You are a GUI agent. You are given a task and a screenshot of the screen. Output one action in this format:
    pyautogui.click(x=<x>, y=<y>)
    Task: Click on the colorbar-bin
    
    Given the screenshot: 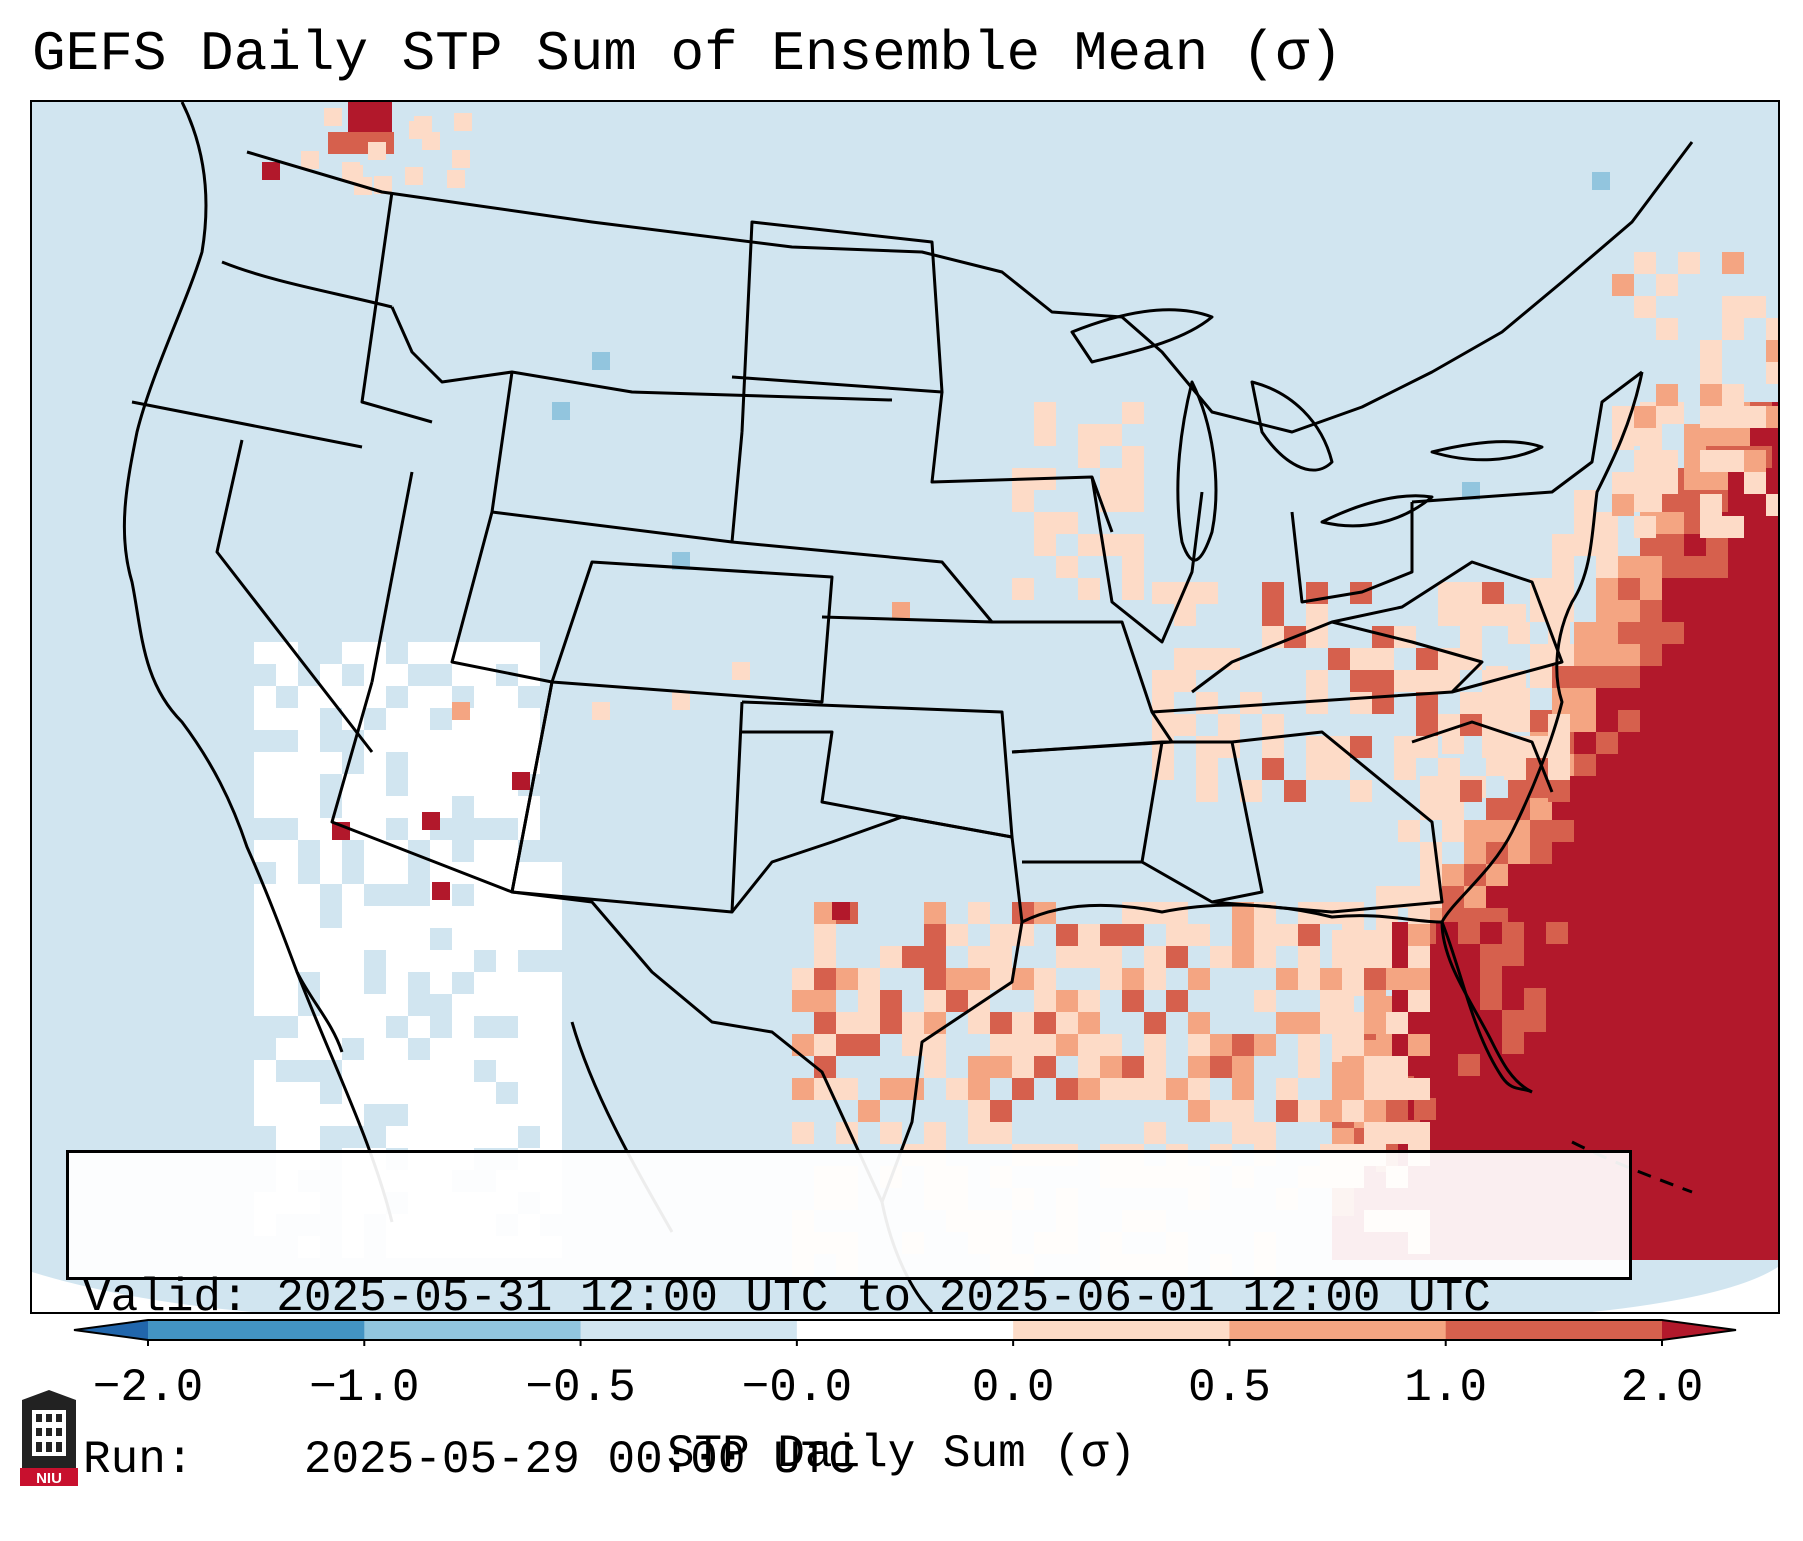 What is the action you would take?
    pyautogui.click(x=1338, y=1330)
    